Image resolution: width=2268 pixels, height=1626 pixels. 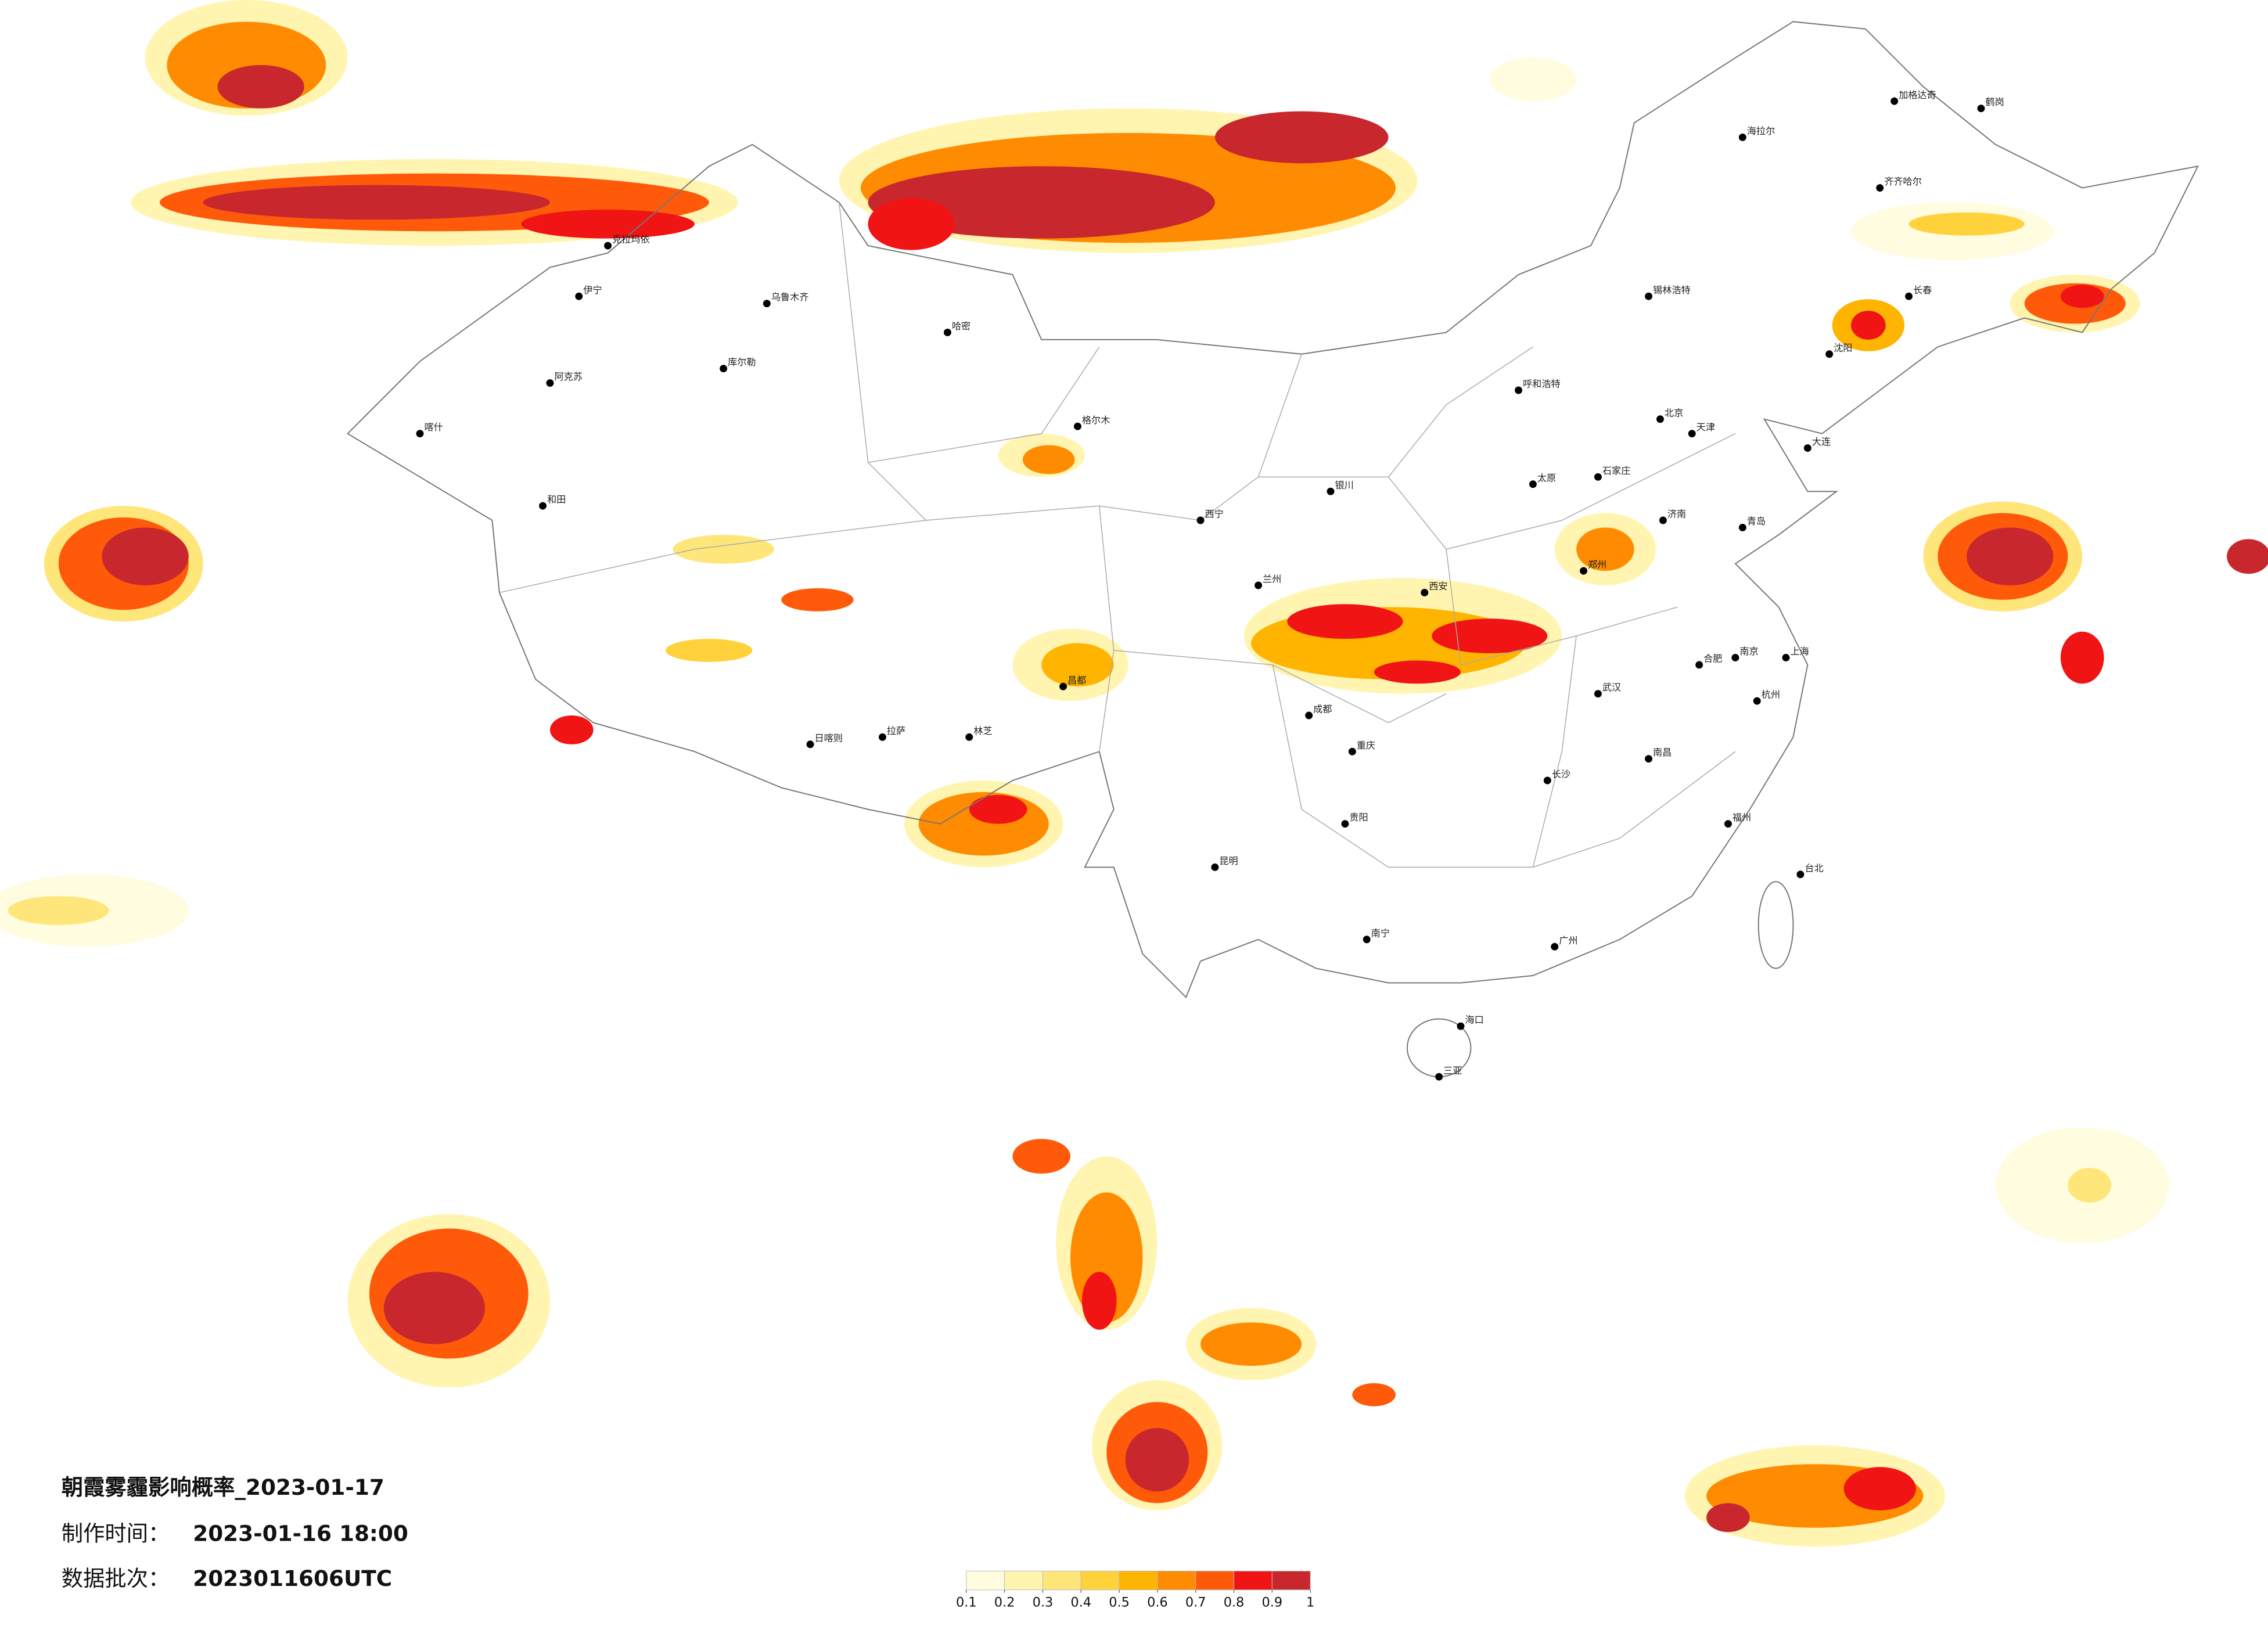 What do you see at coordinates (1742, 817) in the screenshot?
I see `city-label: 福州` at bounding box center [1742, 817].